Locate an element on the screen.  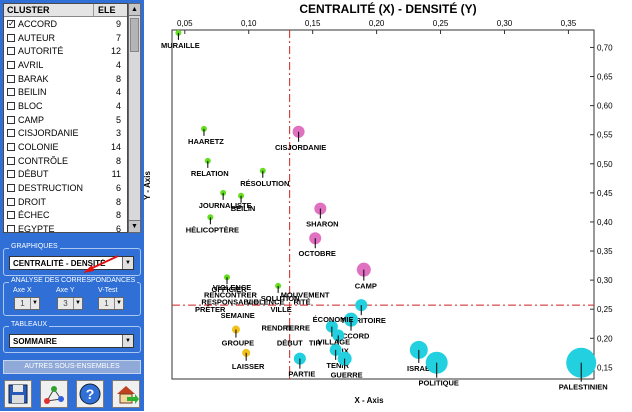
tableaux-selected: SOMMAIRE is located at coordinates (35, 341).